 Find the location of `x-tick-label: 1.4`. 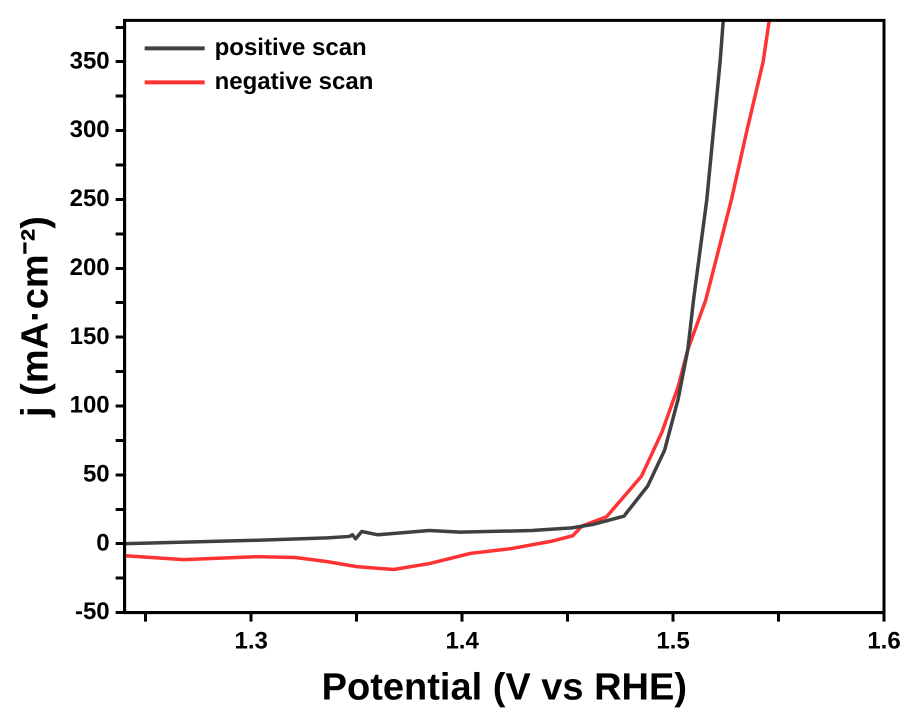

x-tick-label: 1.4 is located at coordinates (462, 641).